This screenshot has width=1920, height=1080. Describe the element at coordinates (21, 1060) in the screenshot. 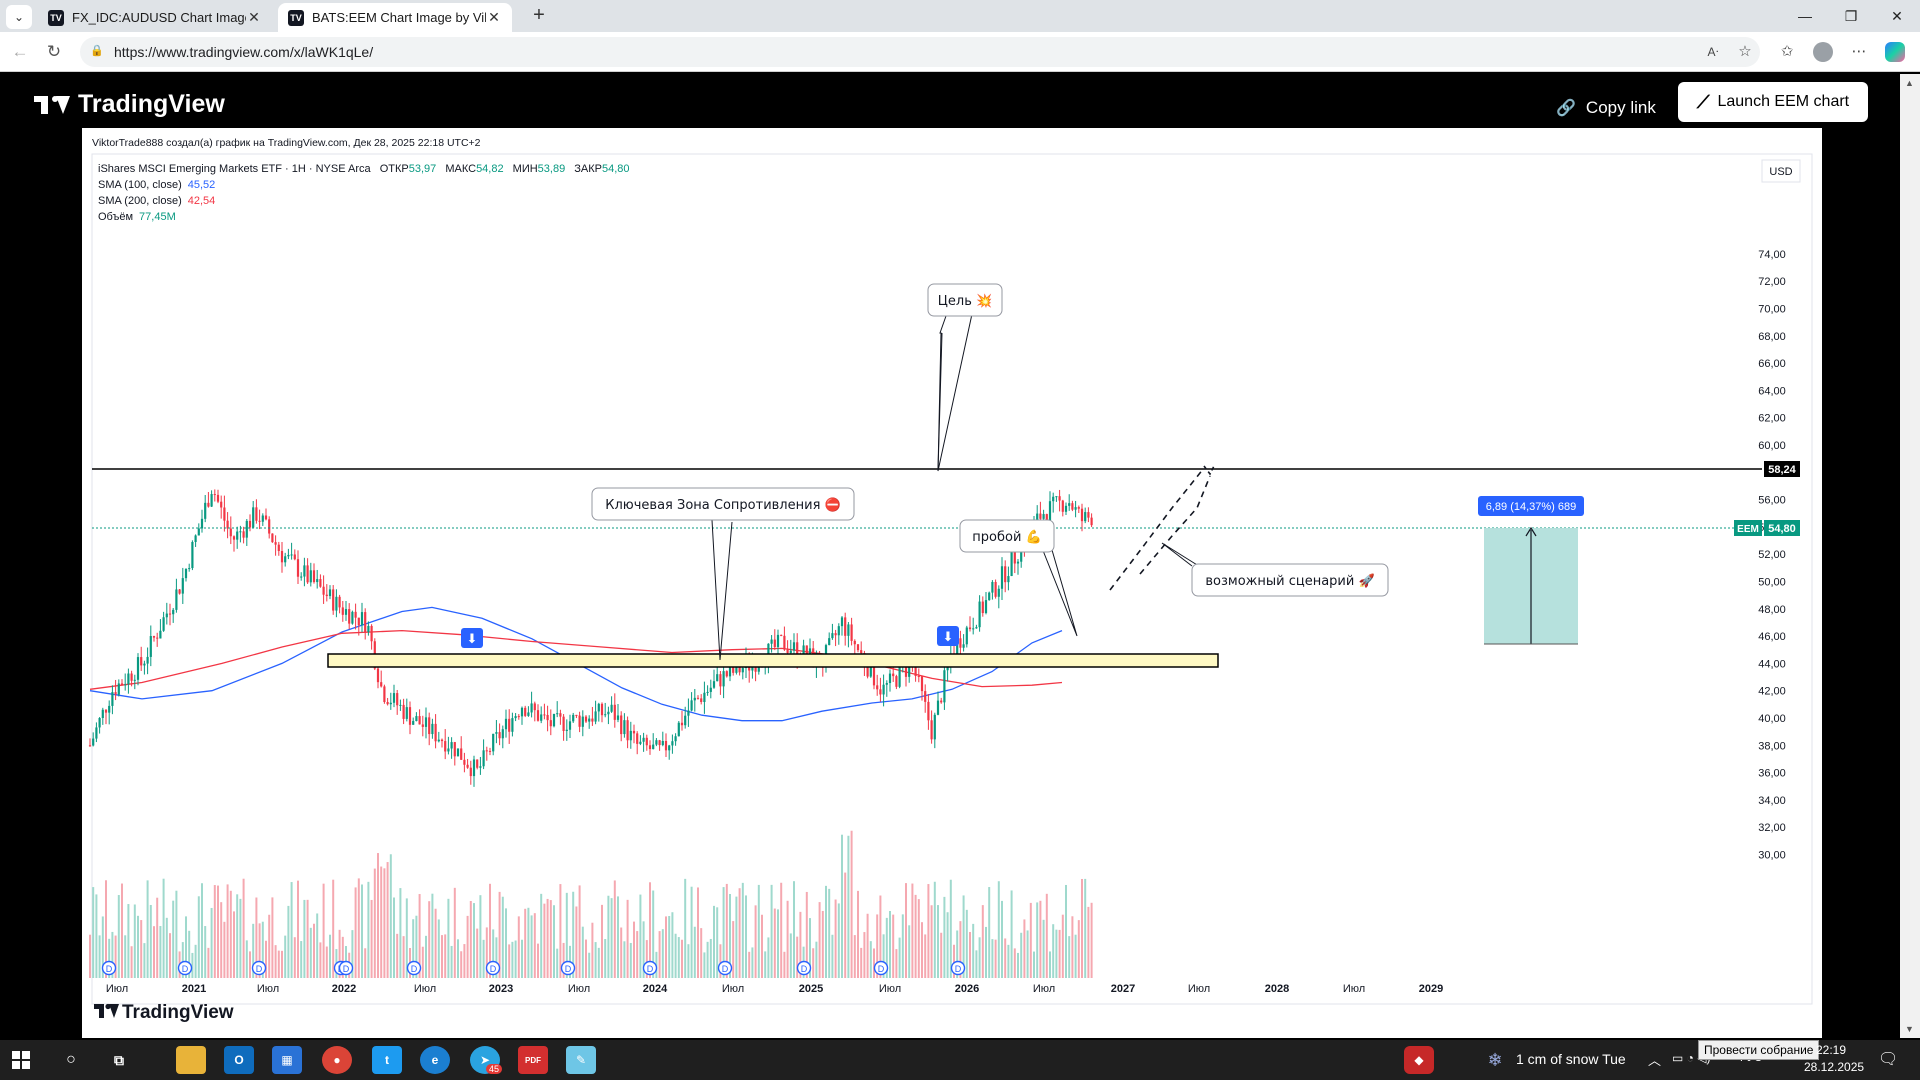

I see `windows-start-icon` at that location.